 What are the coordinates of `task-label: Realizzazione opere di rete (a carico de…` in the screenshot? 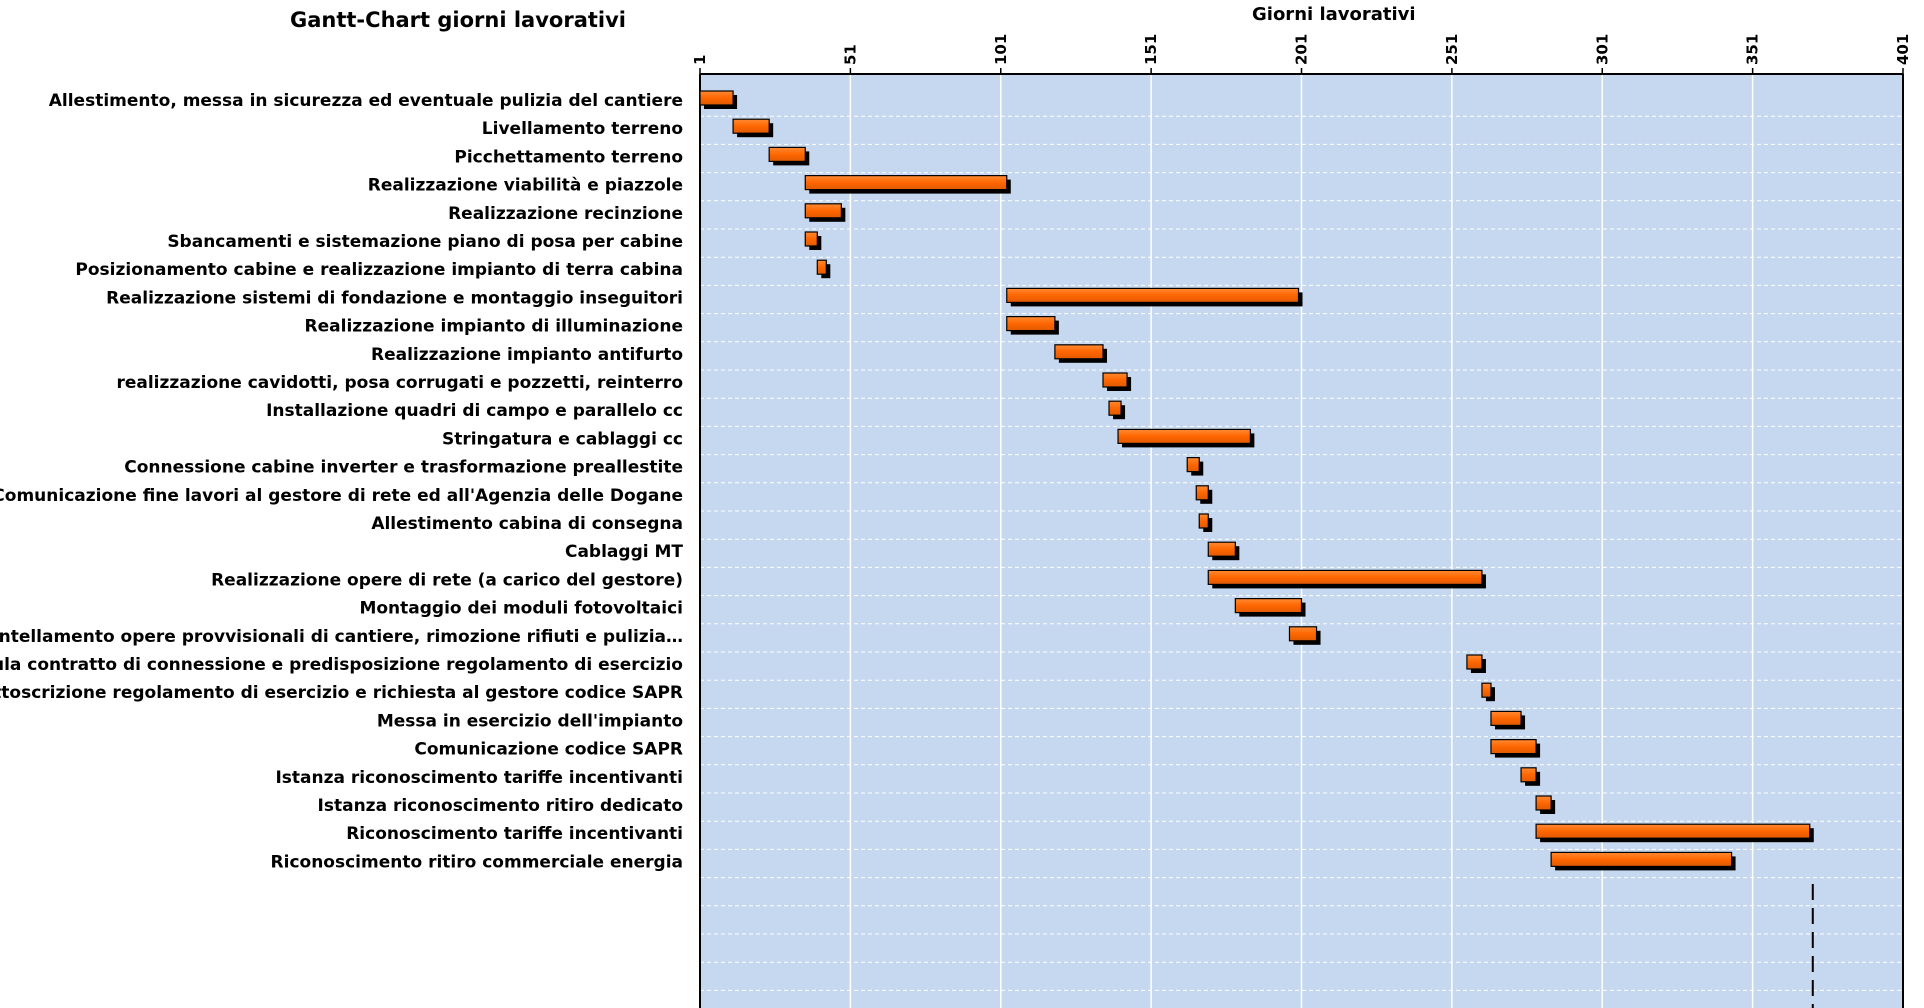 It's located at (447, 580).